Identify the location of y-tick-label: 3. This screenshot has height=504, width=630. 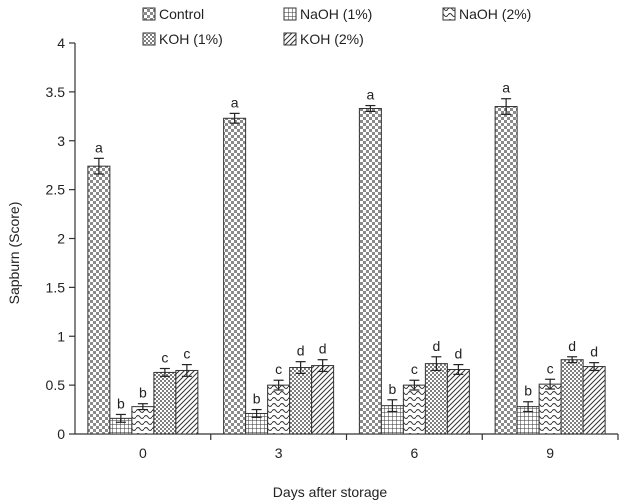
(61, 141).